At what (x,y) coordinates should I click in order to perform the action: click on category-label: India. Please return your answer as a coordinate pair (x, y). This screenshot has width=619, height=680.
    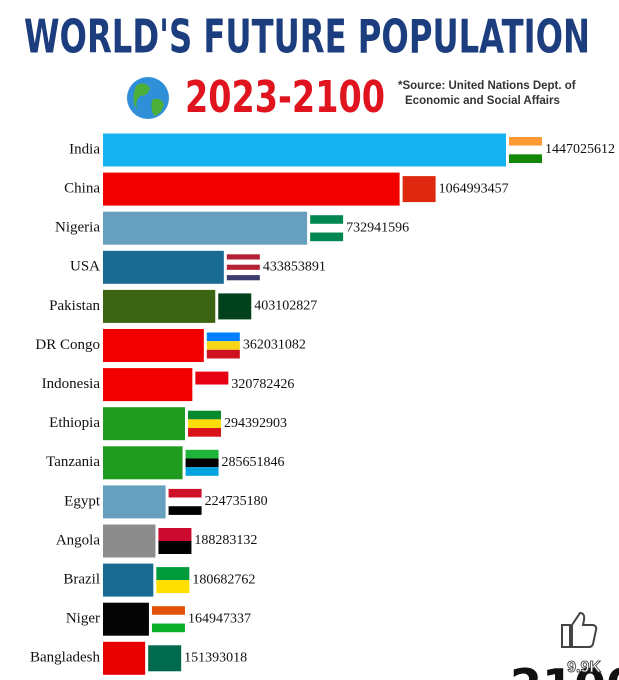
    Looking at the image, I should click on (84, 149).